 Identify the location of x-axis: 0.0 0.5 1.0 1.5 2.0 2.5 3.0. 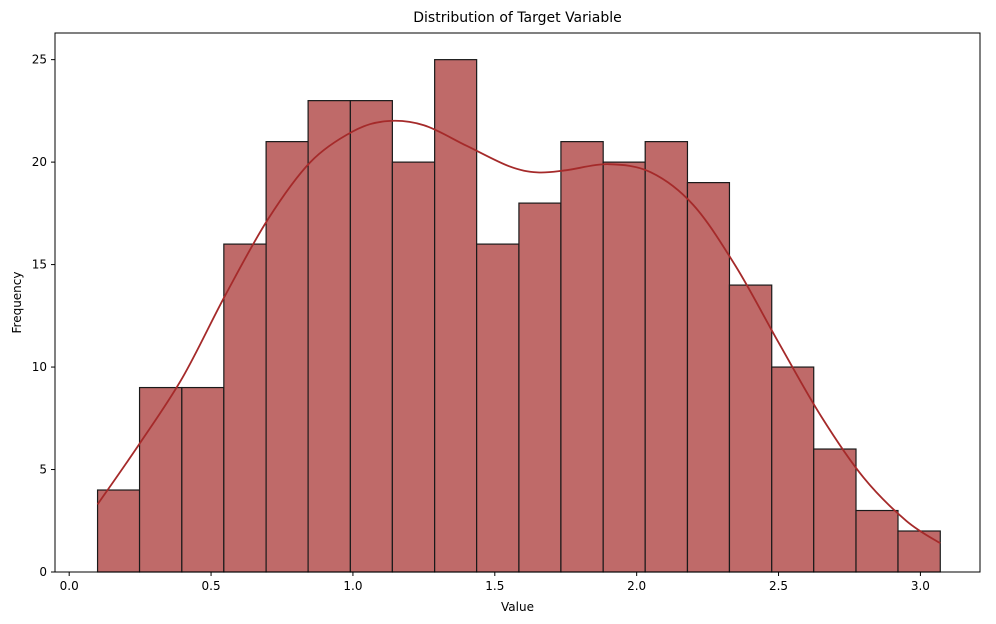
(495, 582).